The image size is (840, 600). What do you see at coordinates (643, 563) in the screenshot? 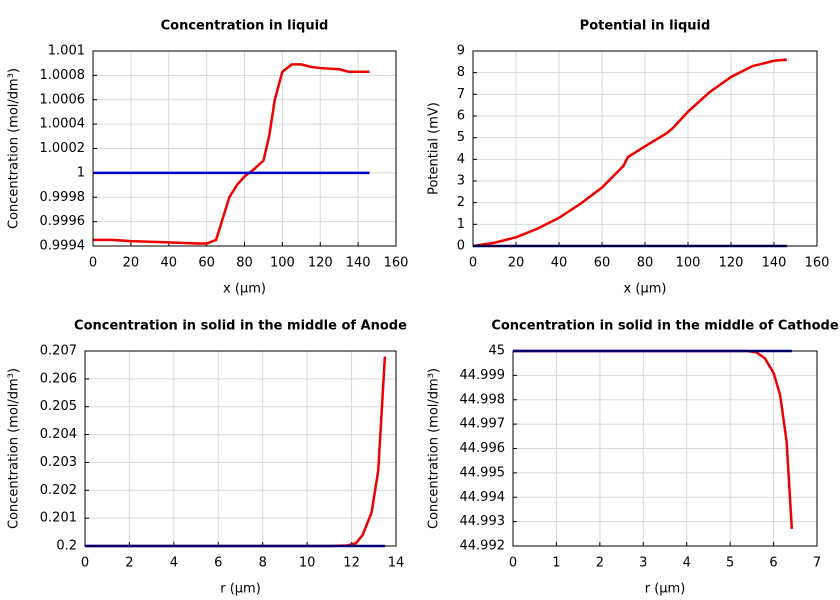
I see `x-tick-label: 3` at bounding box center [643, 563].